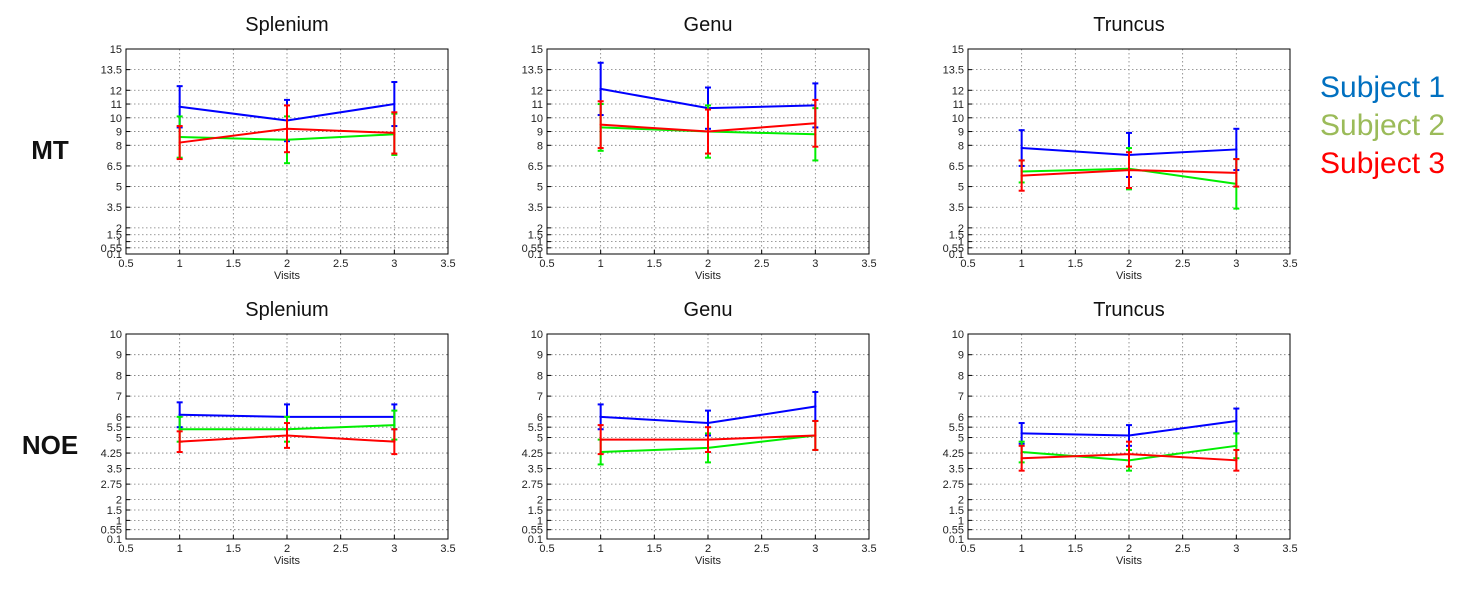  What do you see at coordinates (50, 150) in the screenshot?
I see `row-label-mt: MT` at bounding box center [50, 150].